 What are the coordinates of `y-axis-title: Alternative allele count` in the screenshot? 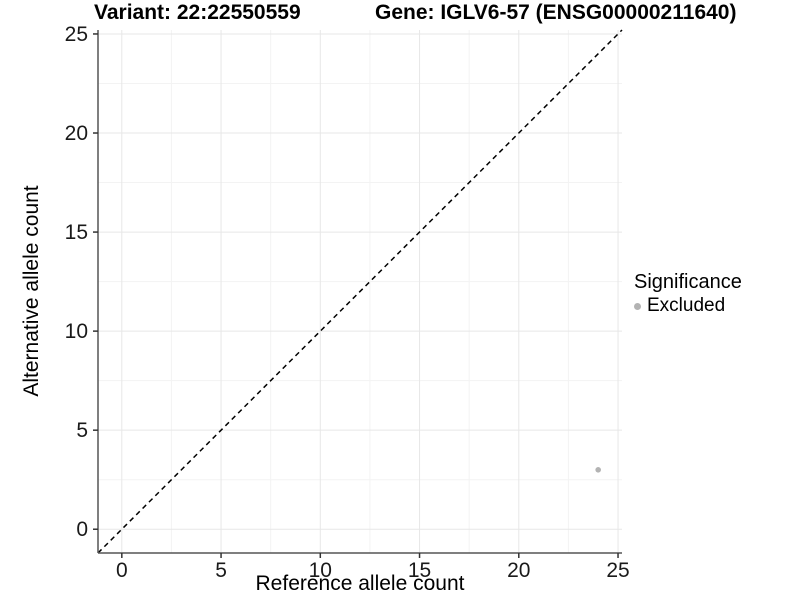 It's located at (31, 291).